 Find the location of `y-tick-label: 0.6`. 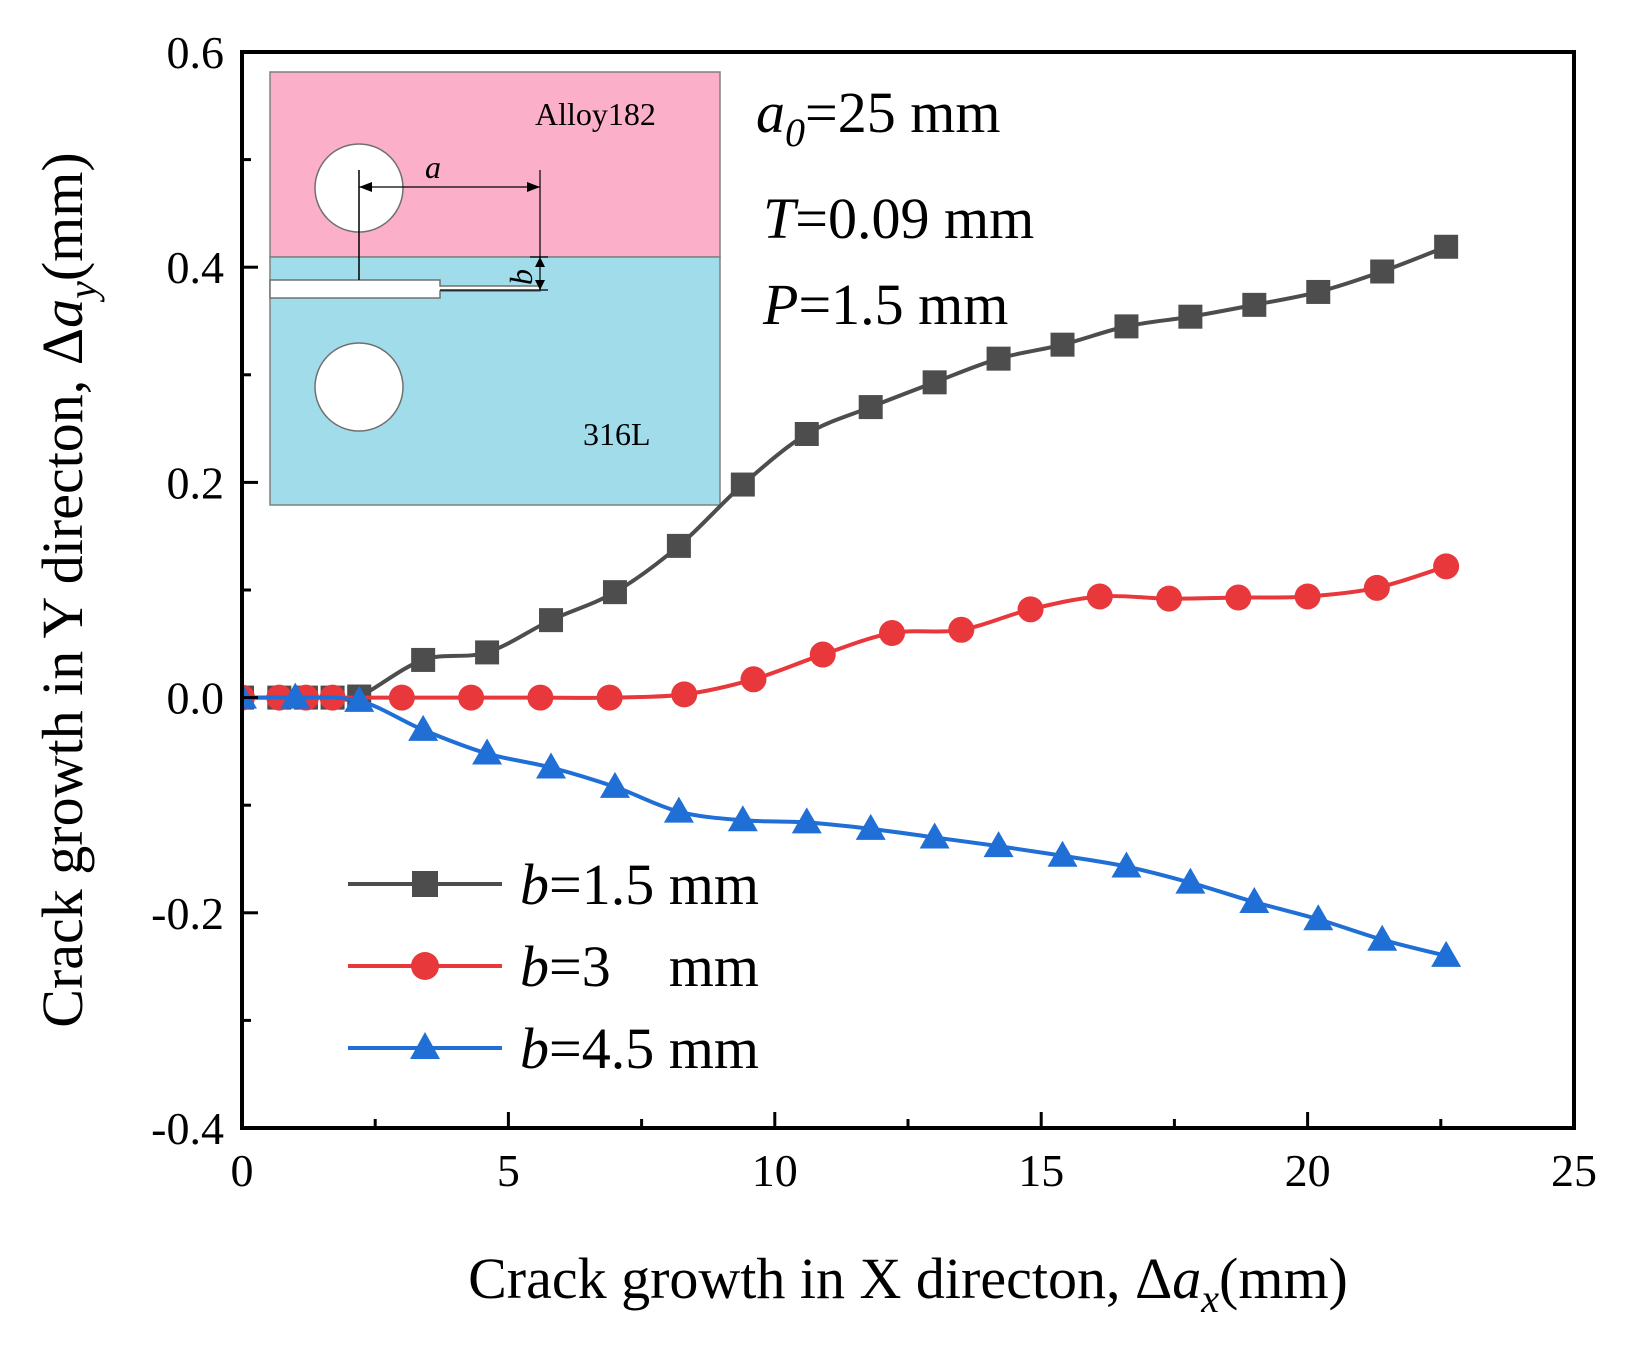

y-tick-label: 0.6 is located at coordinates (196, 52).